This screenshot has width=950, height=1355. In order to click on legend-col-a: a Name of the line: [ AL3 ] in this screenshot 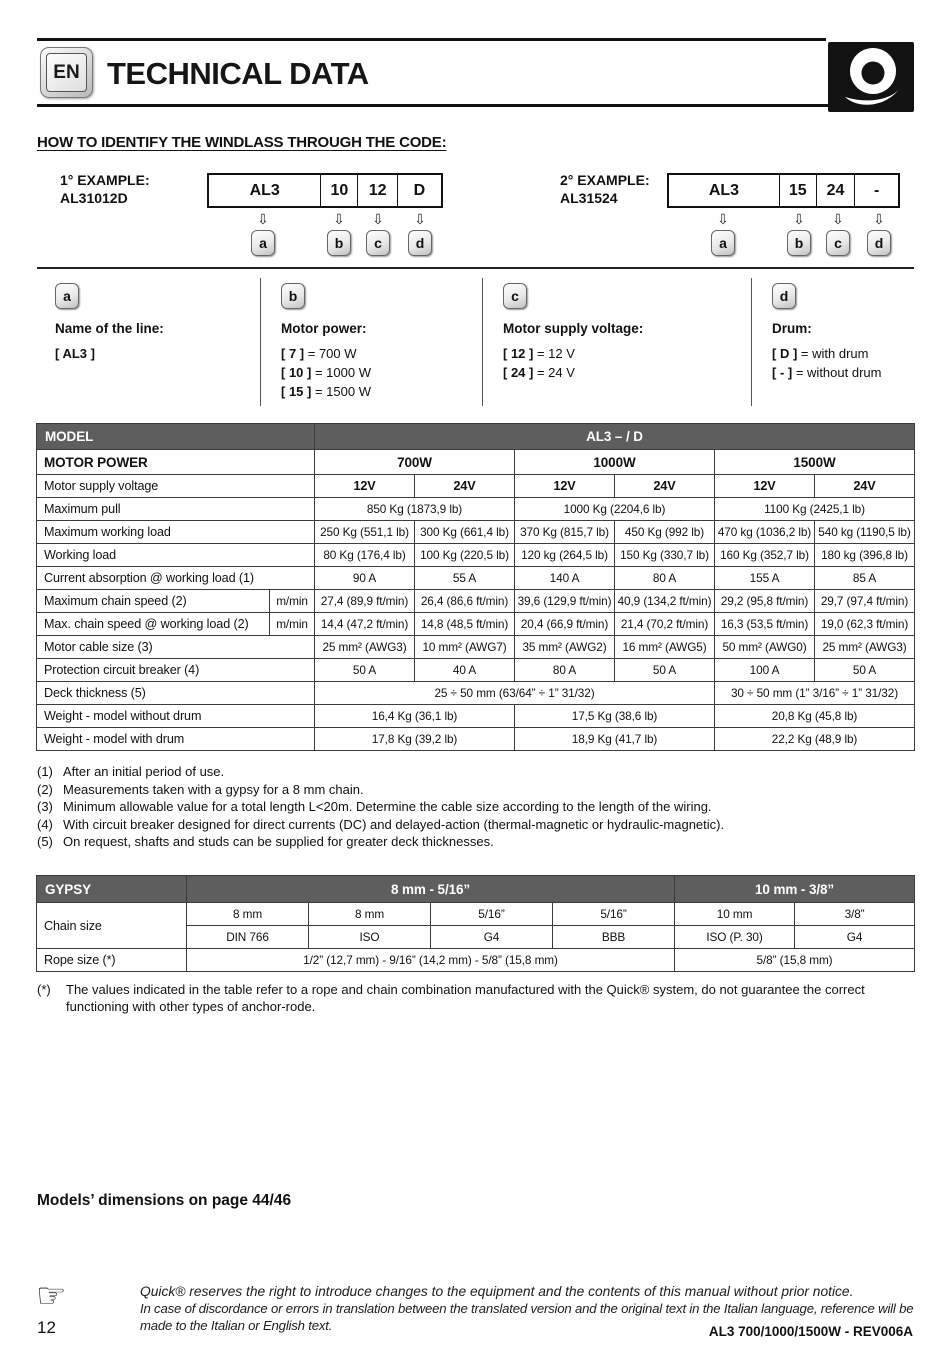, I will do `click(148, 342)`.